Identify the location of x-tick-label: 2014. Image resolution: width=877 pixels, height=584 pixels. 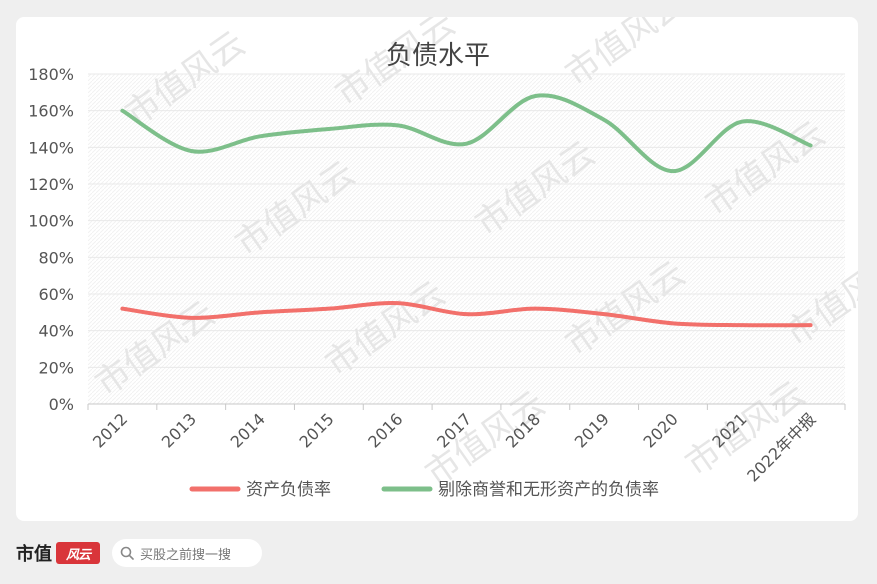
(248, 430).